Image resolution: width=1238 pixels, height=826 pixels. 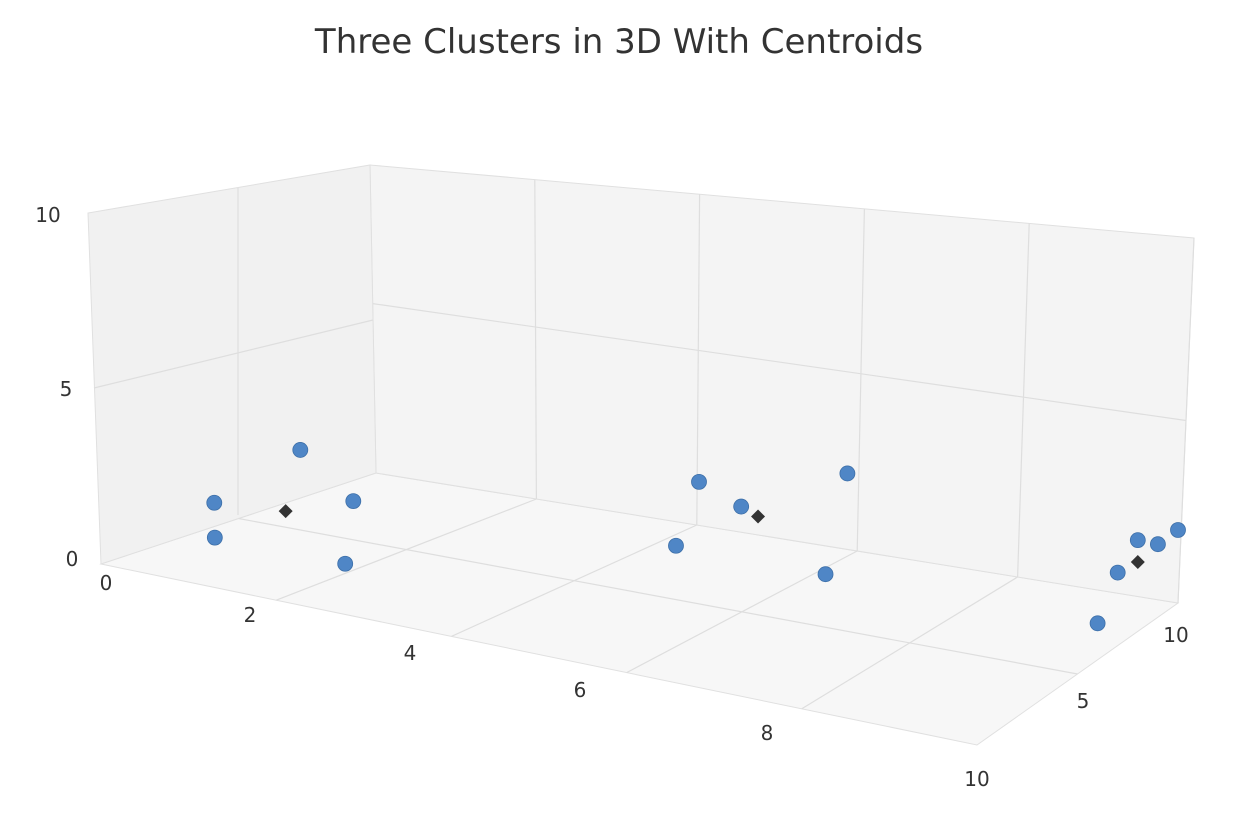 What do you see at coordinates (106, 583) in the screenshot?
I see `x-tick-label: 0` at bounding box center [106, 583].